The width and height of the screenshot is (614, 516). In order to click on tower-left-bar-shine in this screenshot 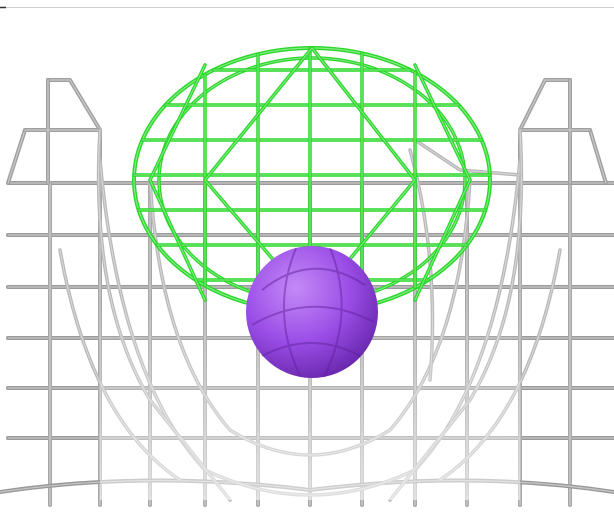, I will do `click(62, 131)`.